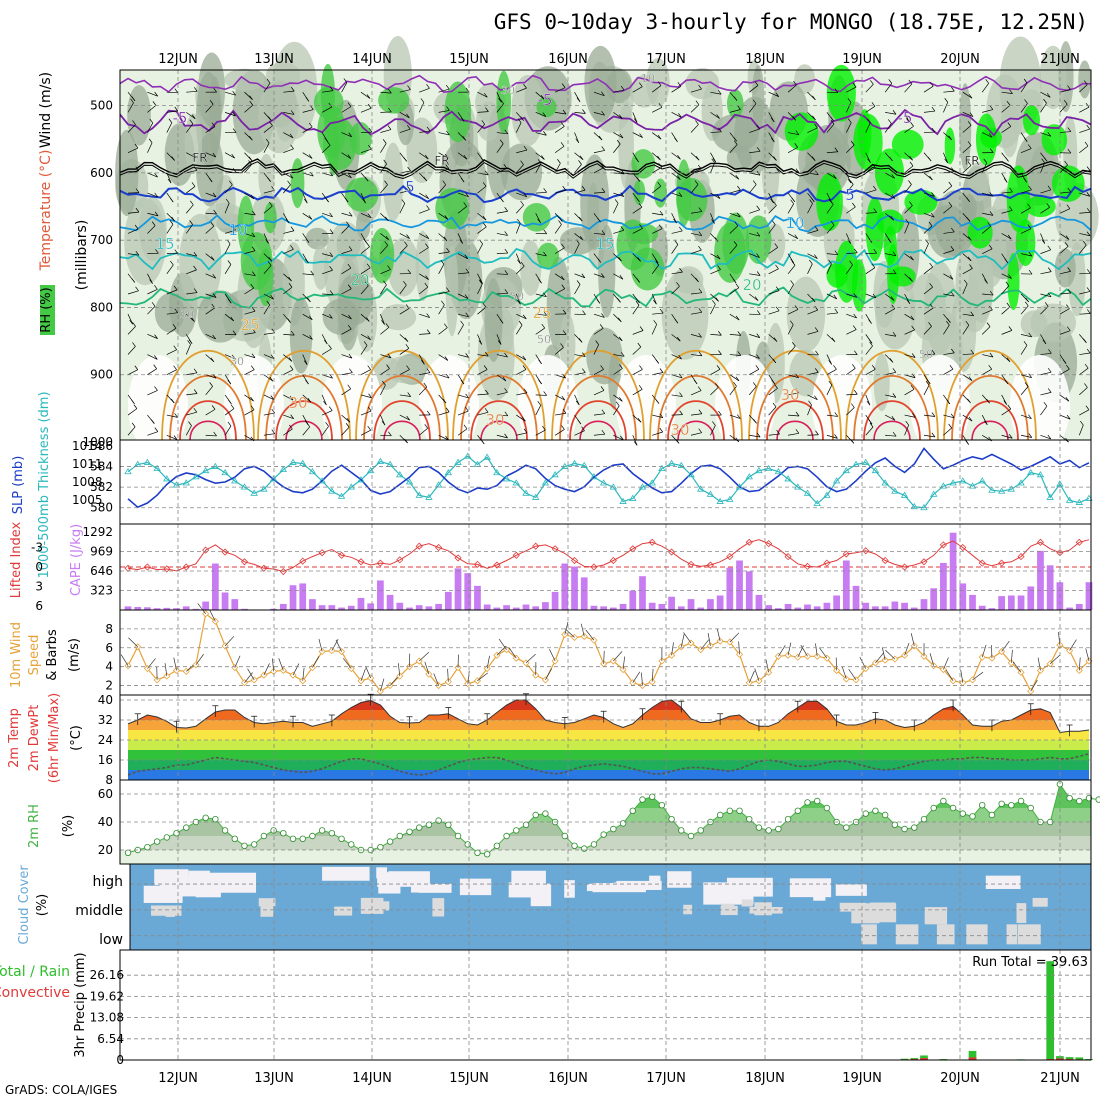  Describe the element at coordinates (44, 484) in the screenshot. I see `axis-label: 1000-500mb Thickness (dm)` at that location.